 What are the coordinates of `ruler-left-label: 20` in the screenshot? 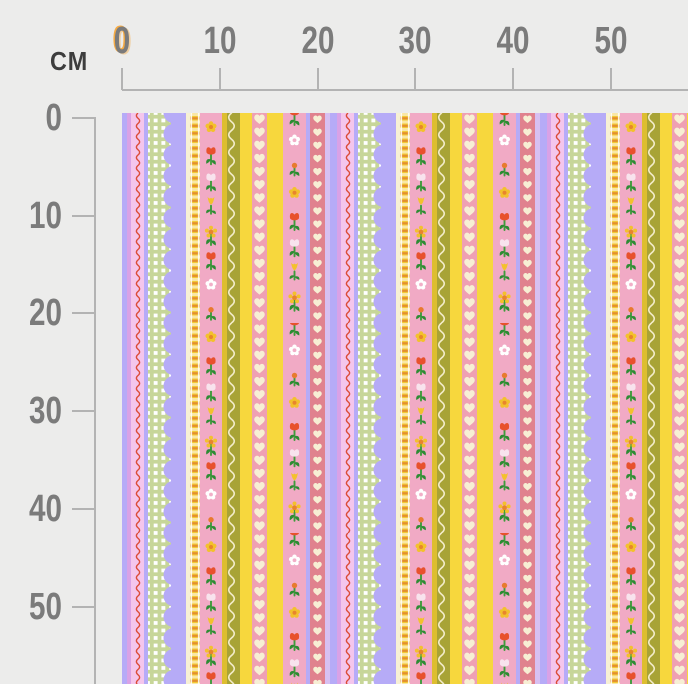 It's located at (45, 313).